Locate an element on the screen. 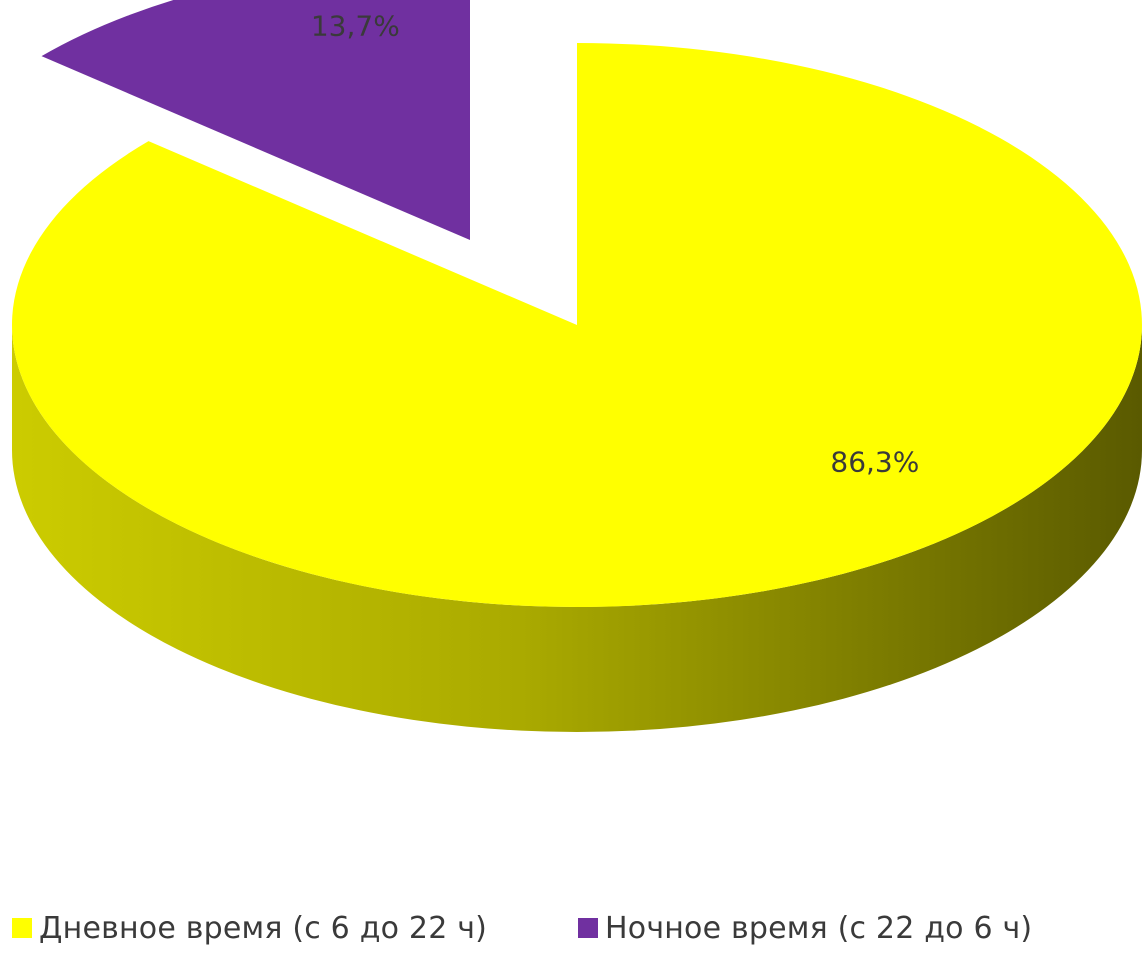 This screenshot has width=1143, height=953. legend-item-night: Ночное время (с 22 до 6 ч) is located at coordinates (805, 928).